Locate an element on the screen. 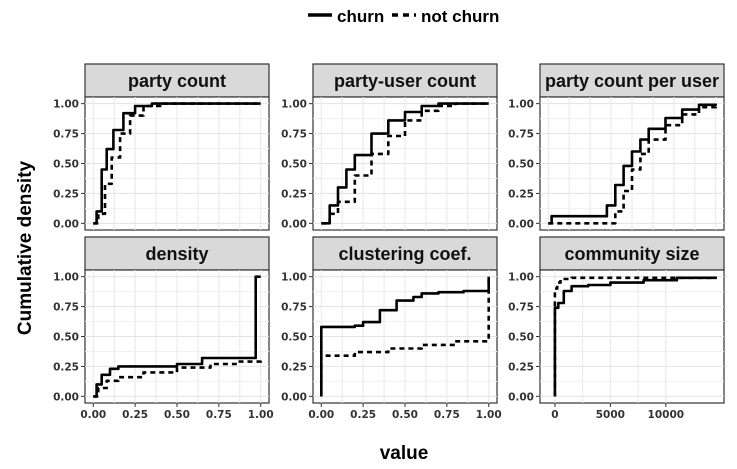 This screenshot has width=737, height=469. series-not-churn-clustering-coef is located at coordinates (405, 336).